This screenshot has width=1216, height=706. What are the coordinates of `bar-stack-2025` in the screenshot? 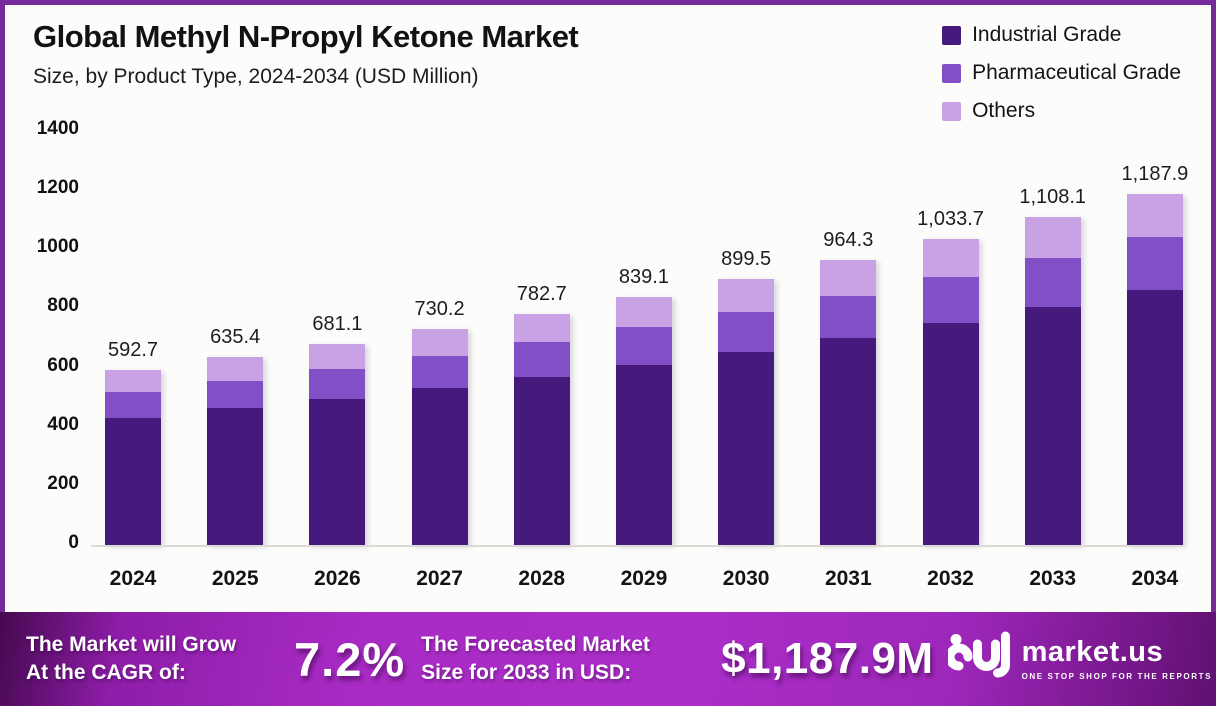 It's located at (235, 451).